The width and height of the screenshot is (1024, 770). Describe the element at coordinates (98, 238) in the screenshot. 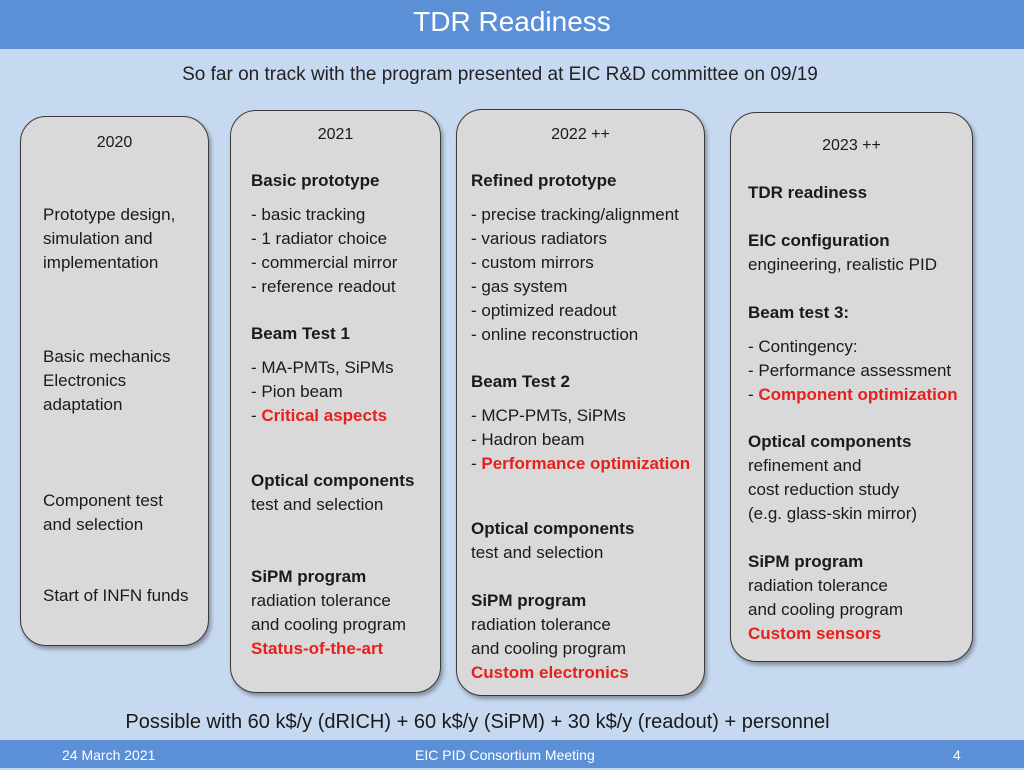

I see `text-line: simulation and` at that location.